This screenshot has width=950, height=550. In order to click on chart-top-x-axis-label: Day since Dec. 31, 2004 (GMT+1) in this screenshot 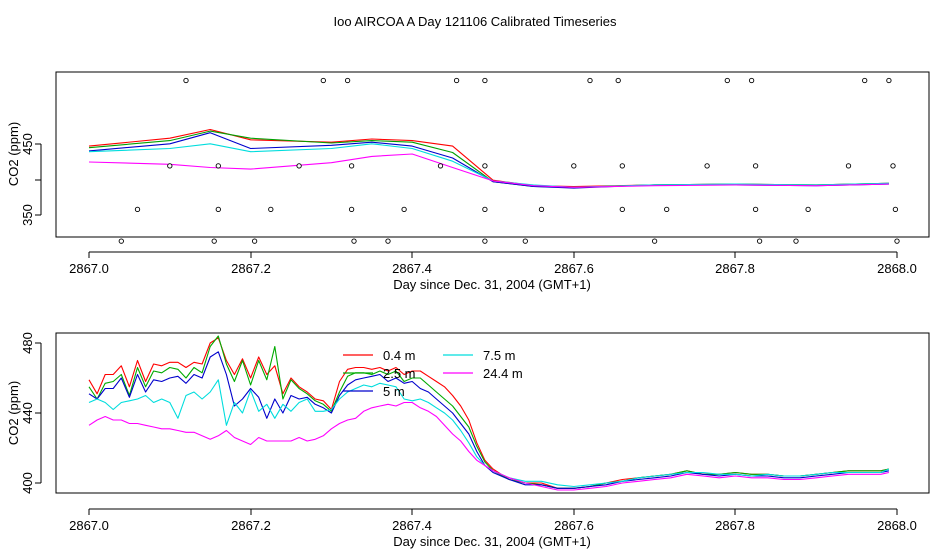, I will do `click(492, 284)`.